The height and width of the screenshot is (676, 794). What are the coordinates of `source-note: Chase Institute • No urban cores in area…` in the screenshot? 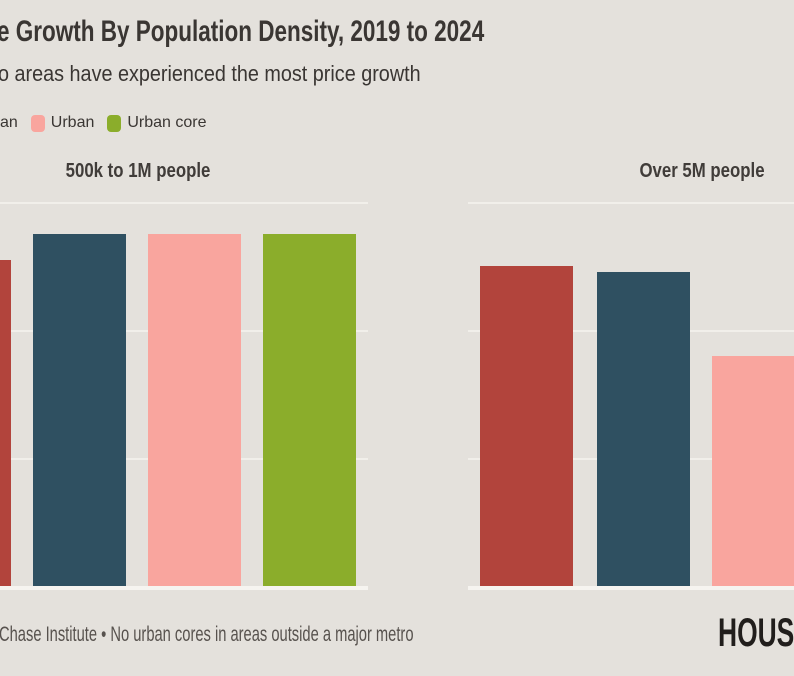 It's located at (207, 634).